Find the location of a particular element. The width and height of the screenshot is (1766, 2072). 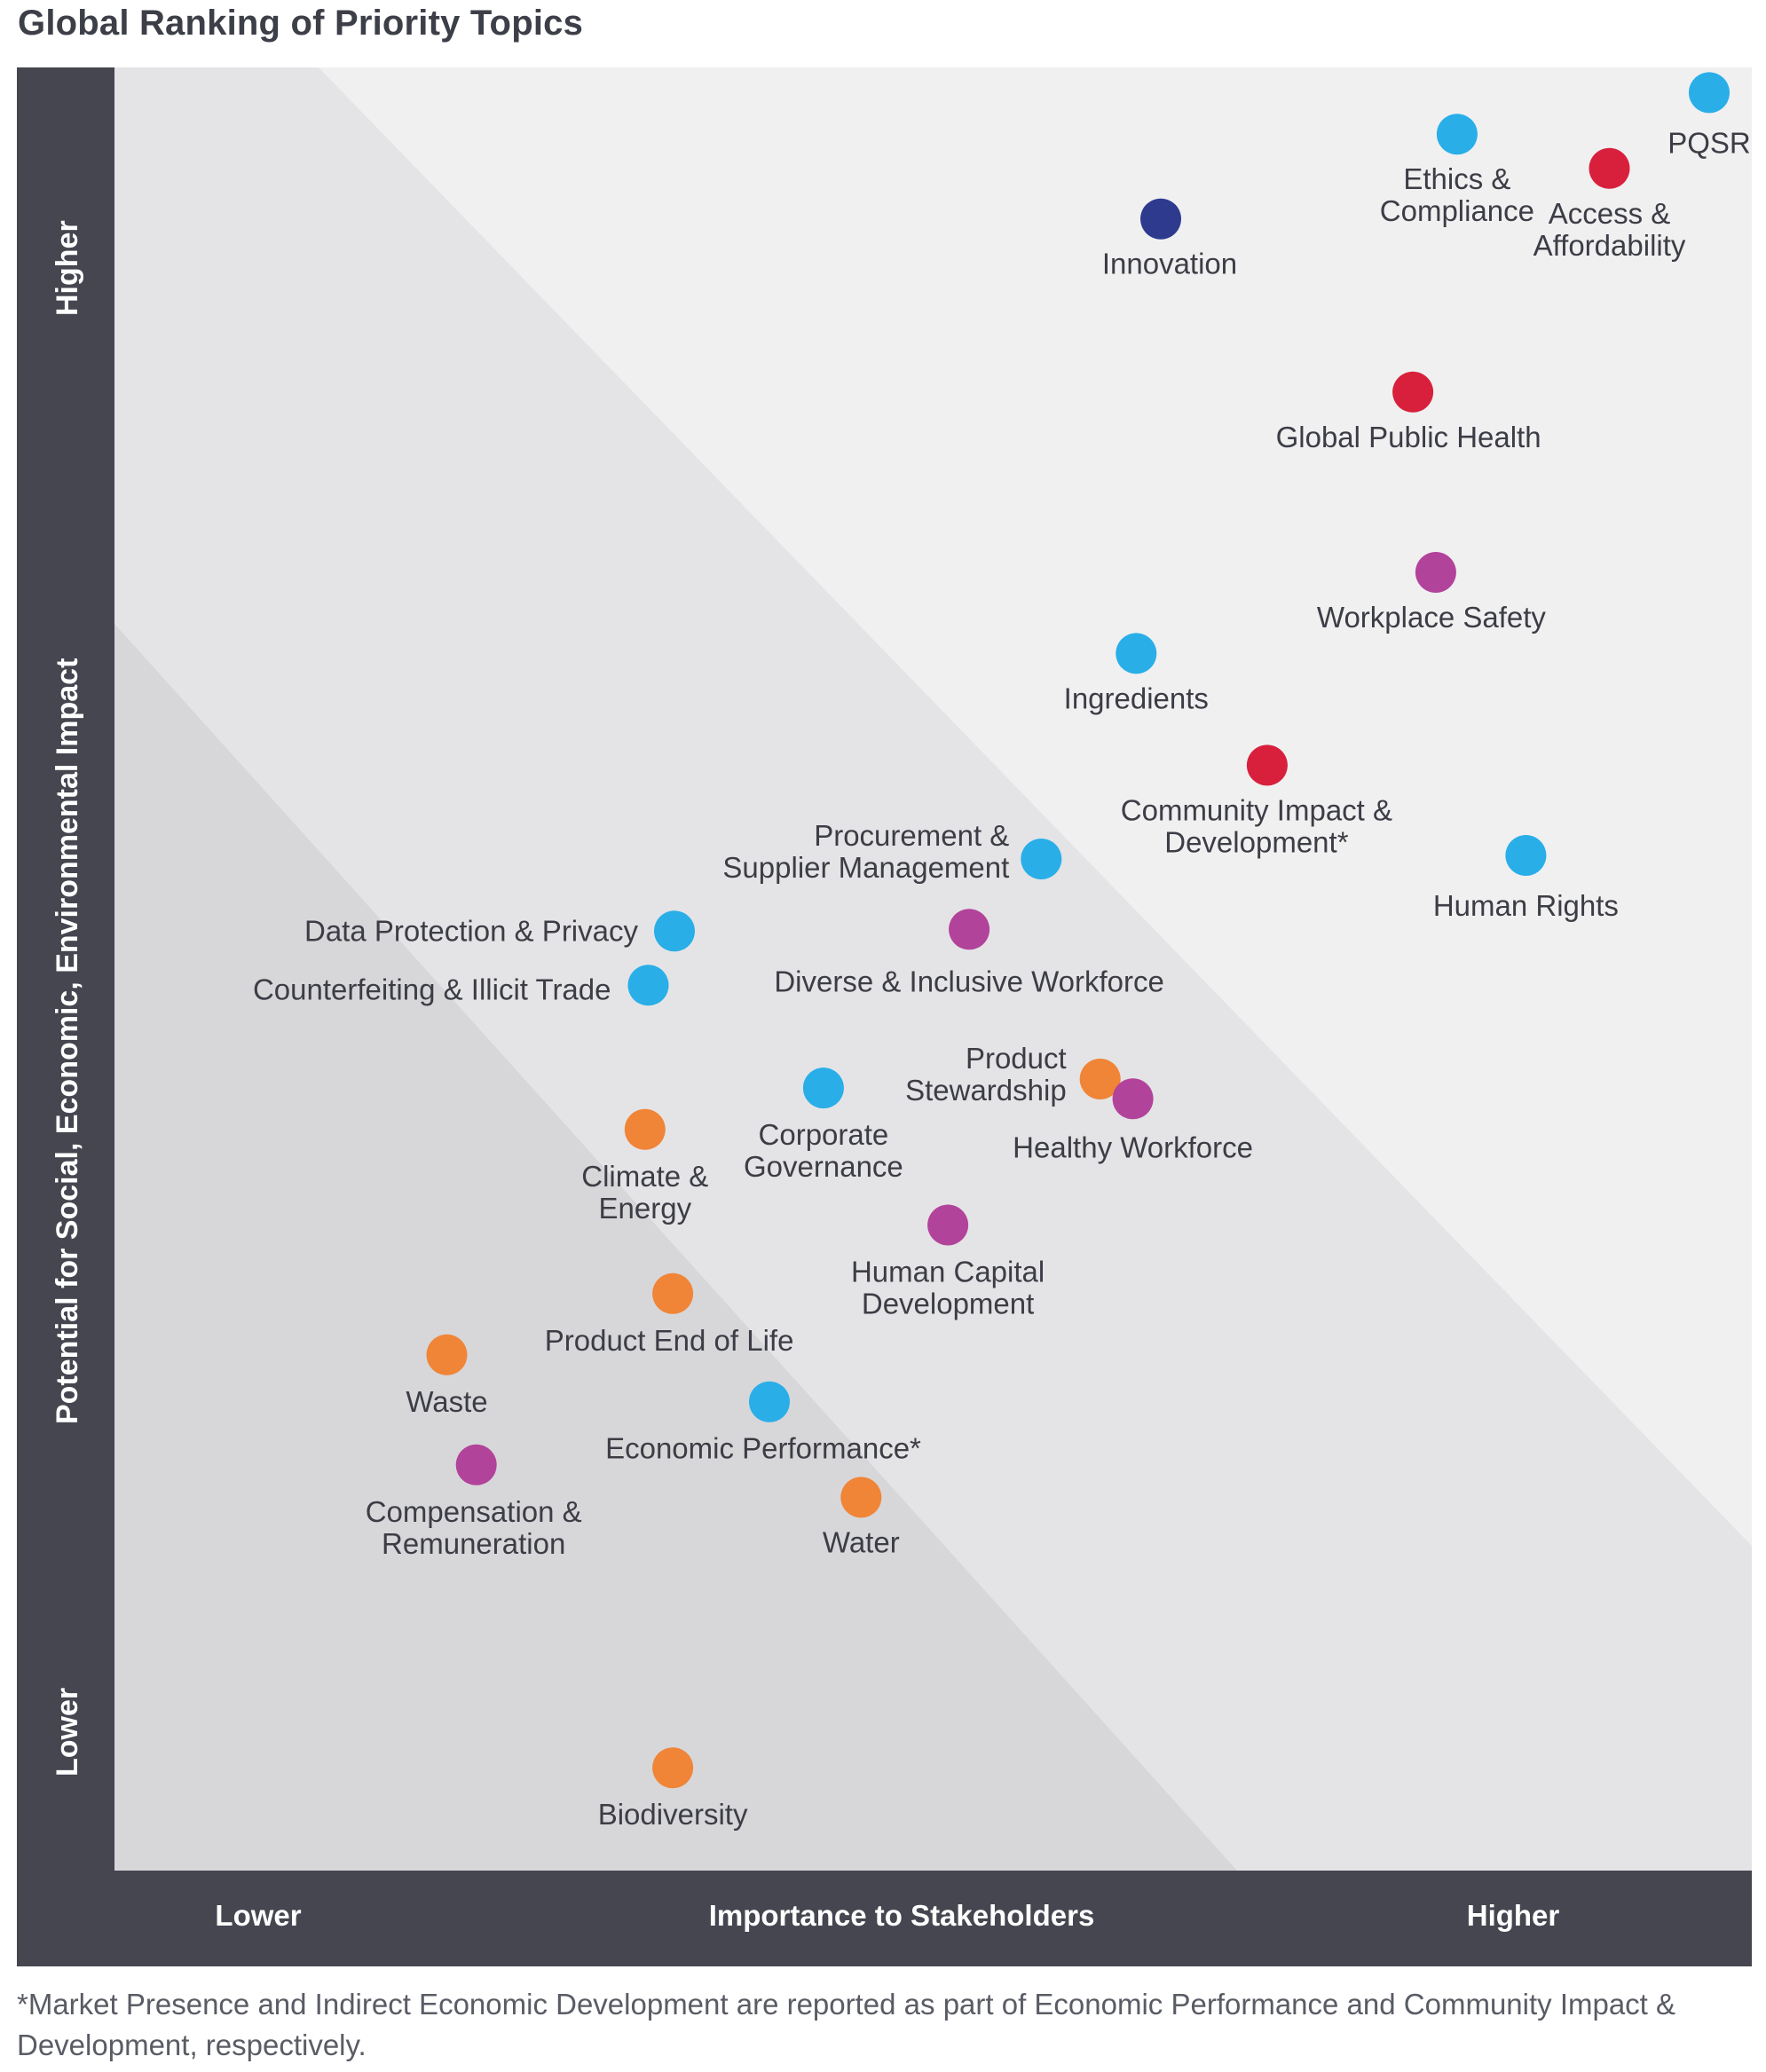

point-label: Ethics & is located at coordinates (1457, 179).